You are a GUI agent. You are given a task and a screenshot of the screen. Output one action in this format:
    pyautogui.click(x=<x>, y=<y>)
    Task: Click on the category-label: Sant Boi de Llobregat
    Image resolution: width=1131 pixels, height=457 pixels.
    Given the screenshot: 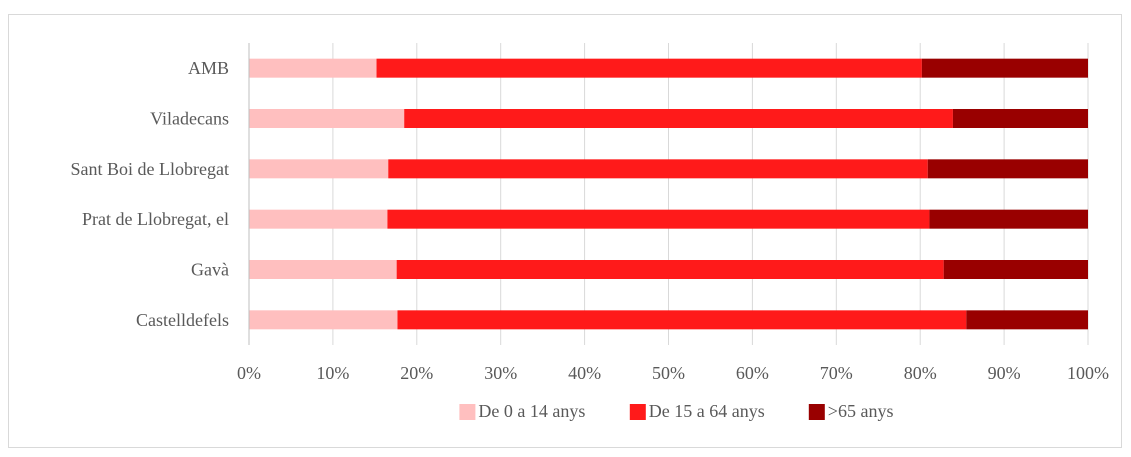 What is the action you would take?
    pyautogui.click(x=150, y=169)
    